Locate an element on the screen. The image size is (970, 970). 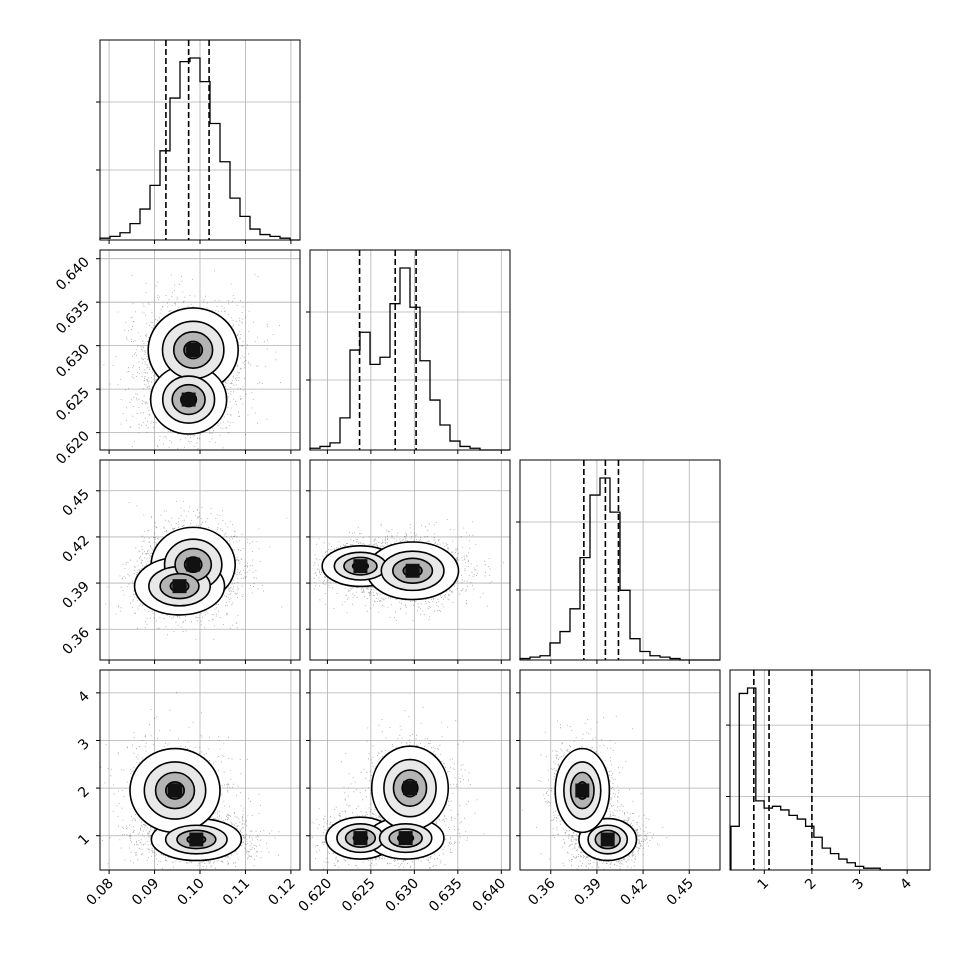
y-tick-label: 0.635 is located at coordinates (73, 318).